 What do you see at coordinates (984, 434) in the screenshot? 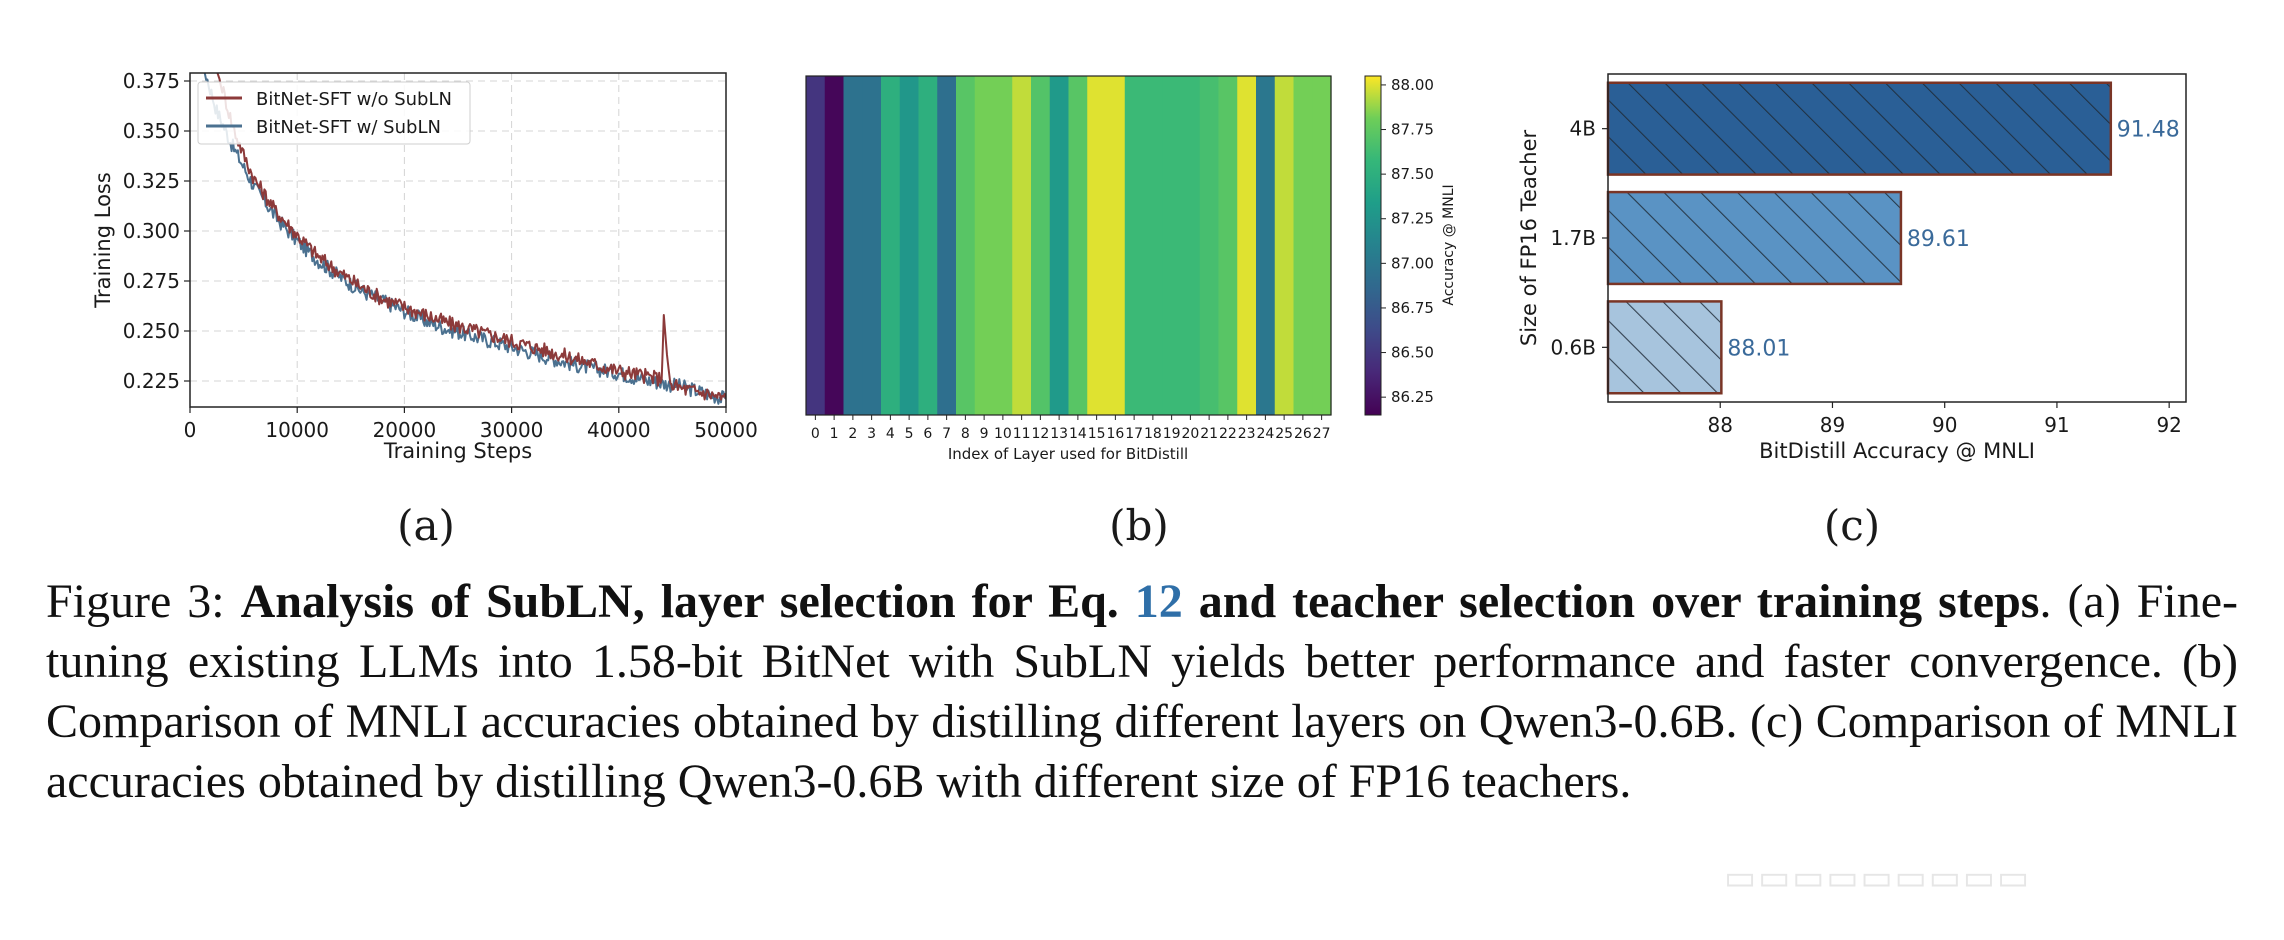
I see `b-x-tick-label: 9` at bounding box center [984, 434].